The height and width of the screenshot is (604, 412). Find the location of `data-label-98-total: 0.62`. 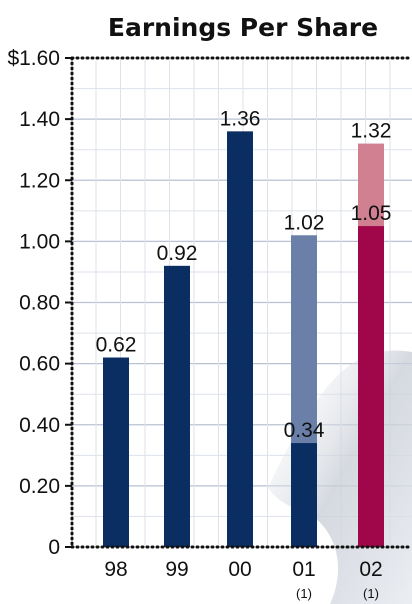

data-label-98-total: 0.62 is located at coordinates (116, 345).